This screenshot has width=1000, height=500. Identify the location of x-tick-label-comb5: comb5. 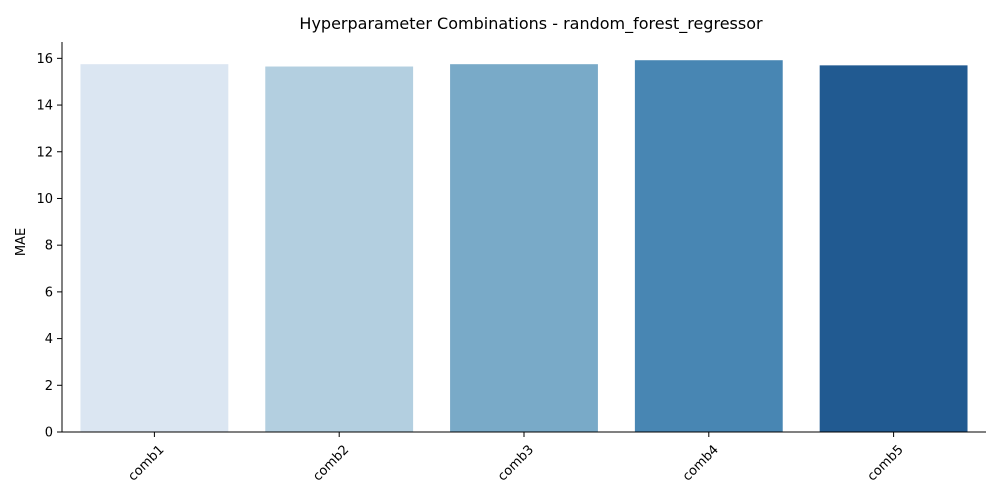
(886, 463).